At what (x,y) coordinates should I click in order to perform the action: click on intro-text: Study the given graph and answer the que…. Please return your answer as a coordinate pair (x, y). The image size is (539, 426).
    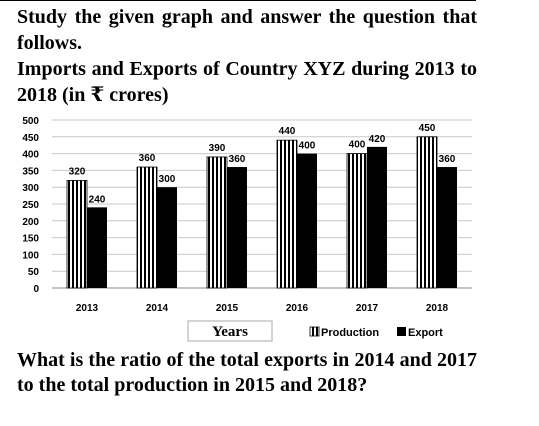
    Looking at the image, I should click on (247, 30).